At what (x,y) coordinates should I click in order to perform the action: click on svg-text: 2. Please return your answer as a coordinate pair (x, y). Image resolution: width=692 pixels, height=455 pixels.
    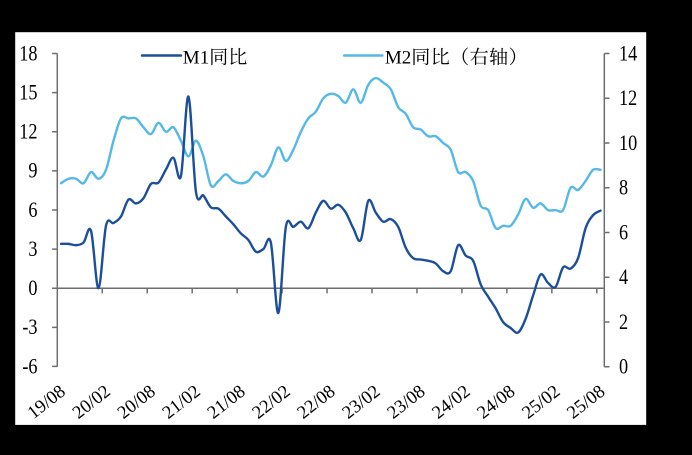
    Looking at the image, I should click on (623, 322).